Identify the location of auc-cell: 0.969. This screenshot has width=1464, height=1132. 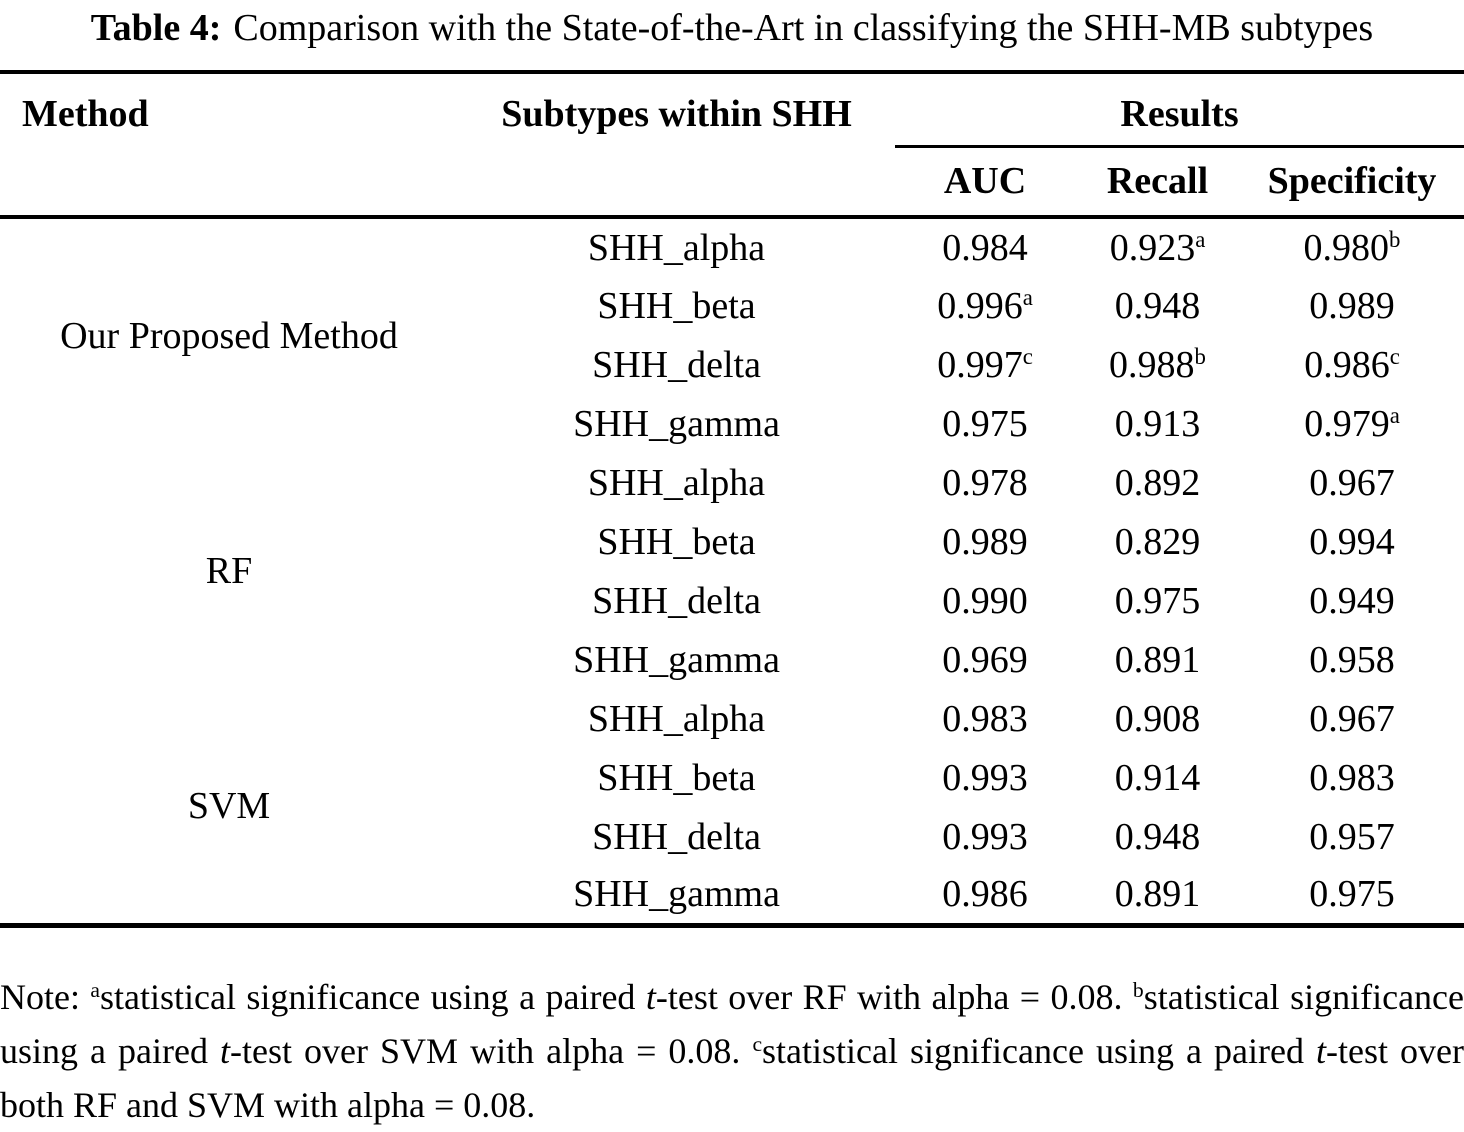
(985, 659).